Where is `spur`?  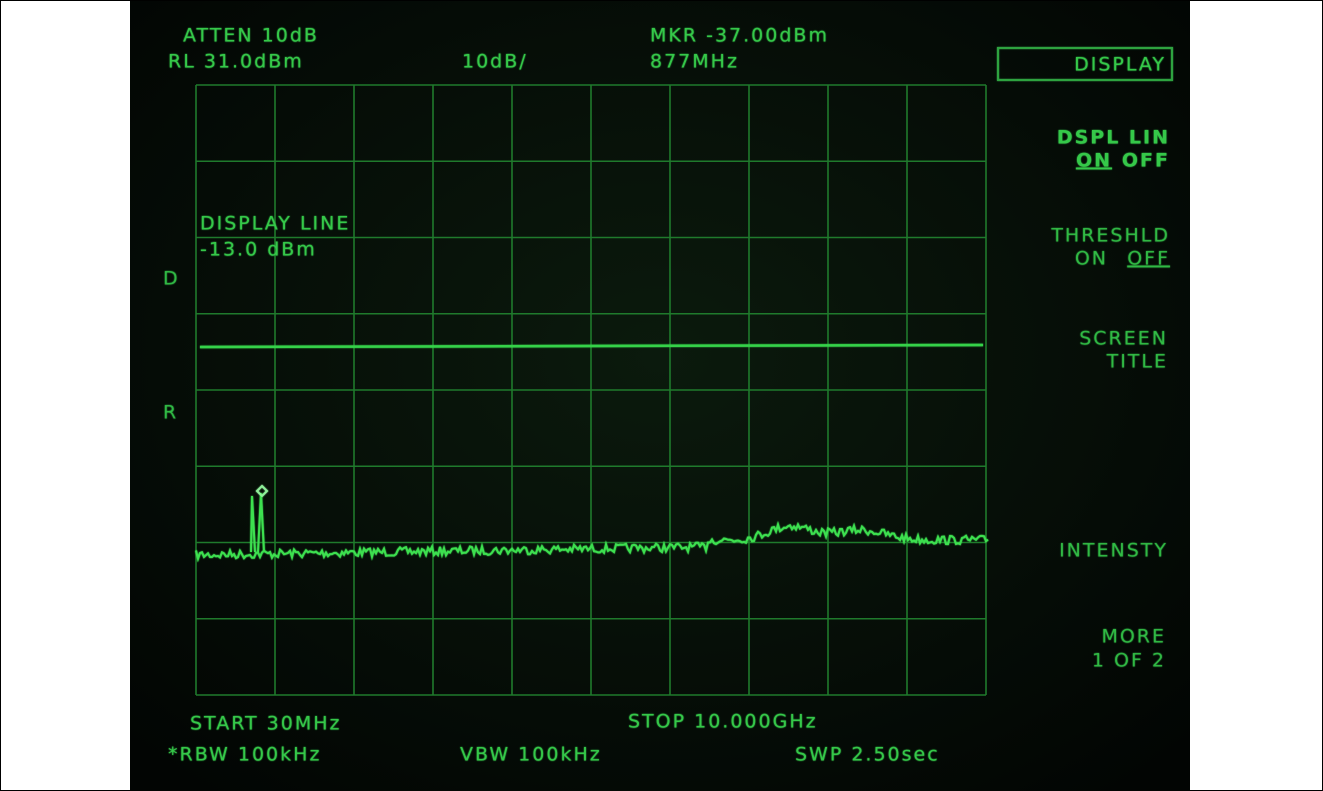
spur is located at coordinates (257, 522).